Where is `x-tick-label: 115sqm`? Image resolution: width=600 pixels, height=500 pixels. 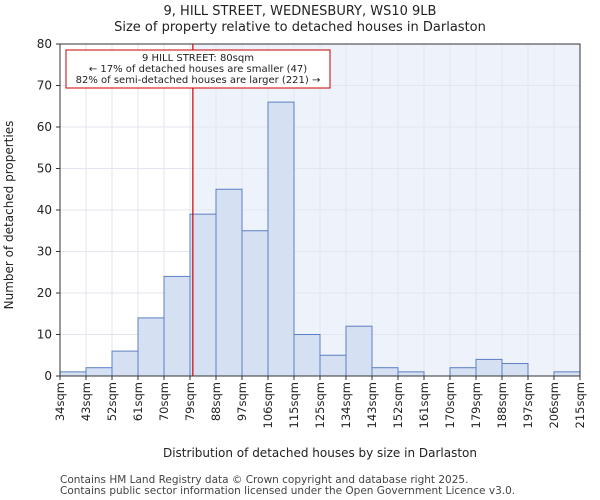 x-tick-label: 115sqm is located at coordinates (294, 405).